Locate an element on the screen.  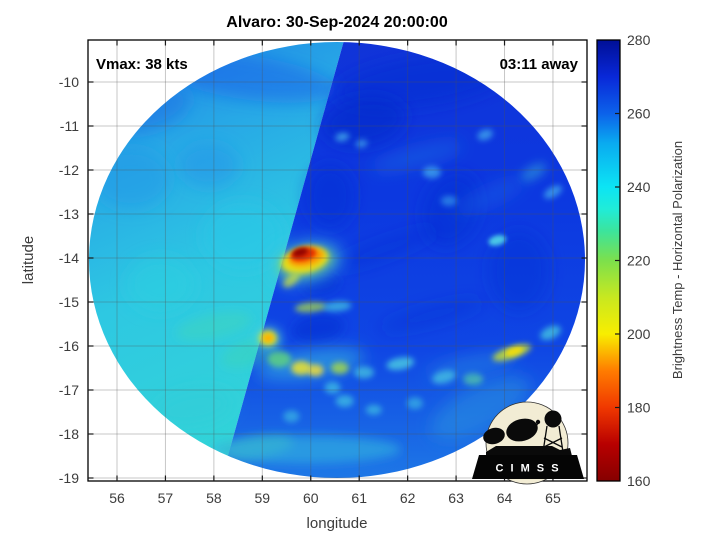
x-tick-label: 60 is located at coordinates (311, 498).